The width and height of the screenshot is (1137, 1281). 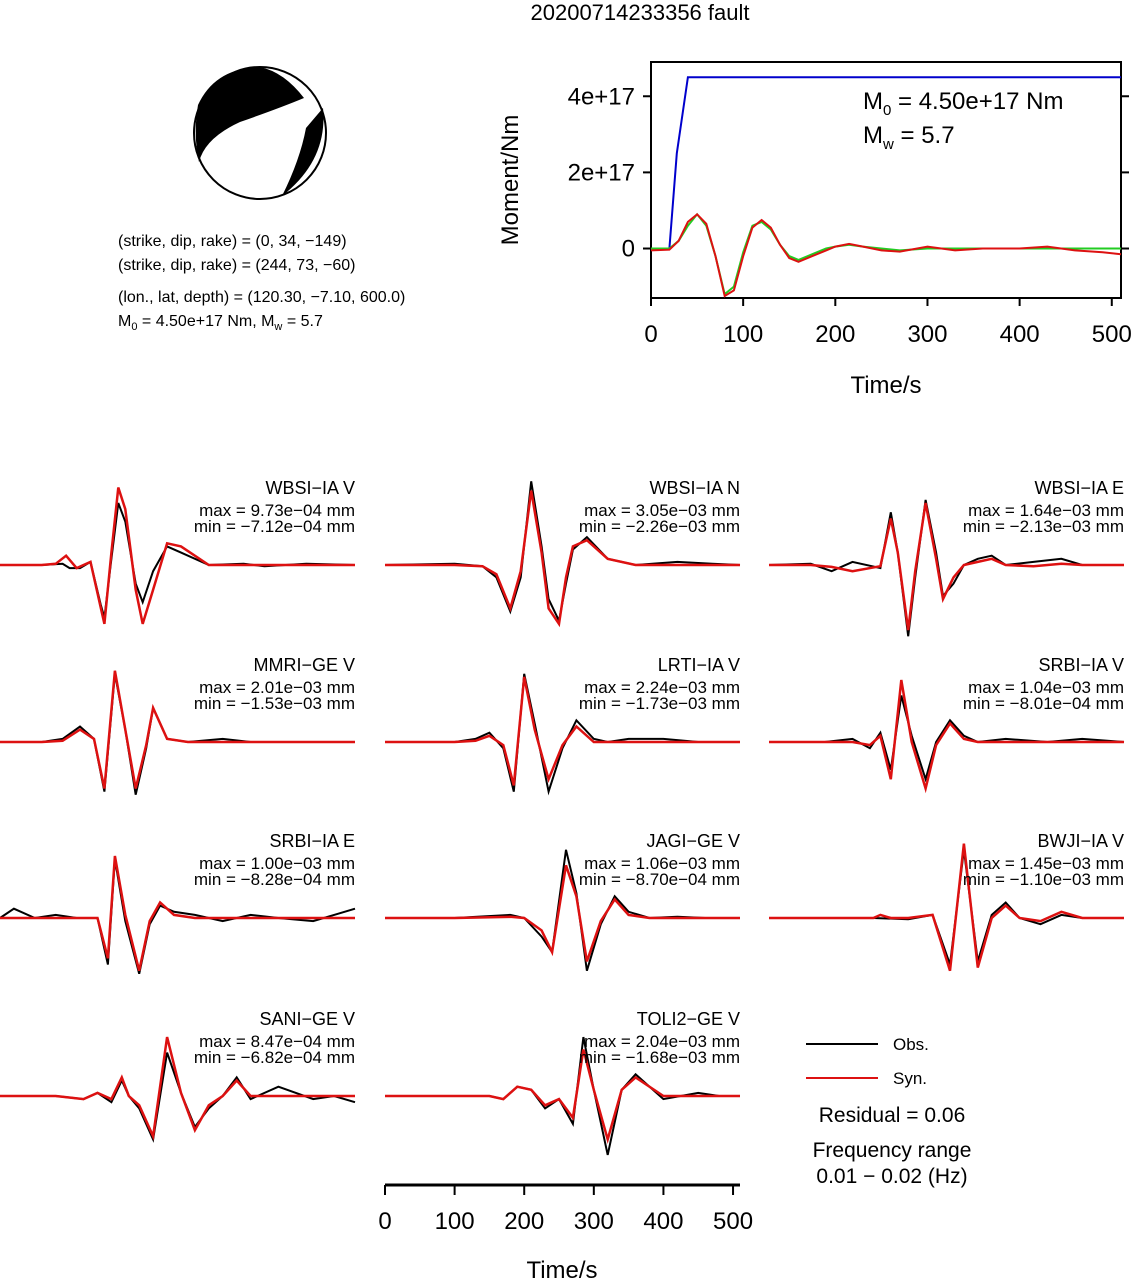 What do you see at coordinates (662, 1041) in the screenshot?
I see `station-max: max = 2.04e−03 mm` at bounding box center [662, 1041].